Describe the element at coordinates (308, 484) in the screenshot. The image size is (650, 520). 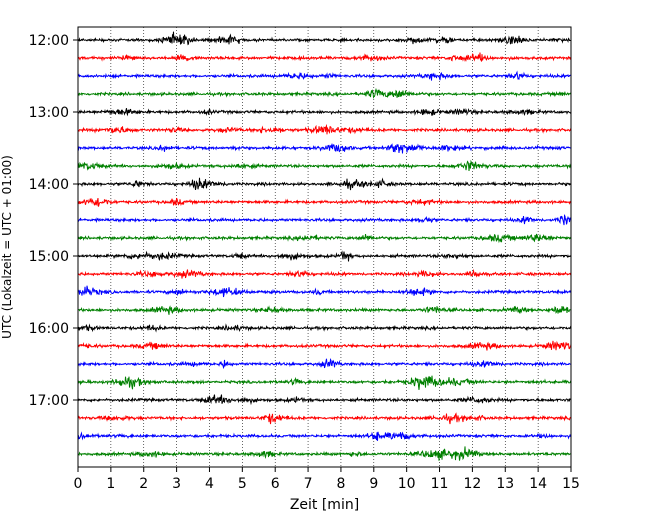
I see `x-tick-label: 7` at that location.